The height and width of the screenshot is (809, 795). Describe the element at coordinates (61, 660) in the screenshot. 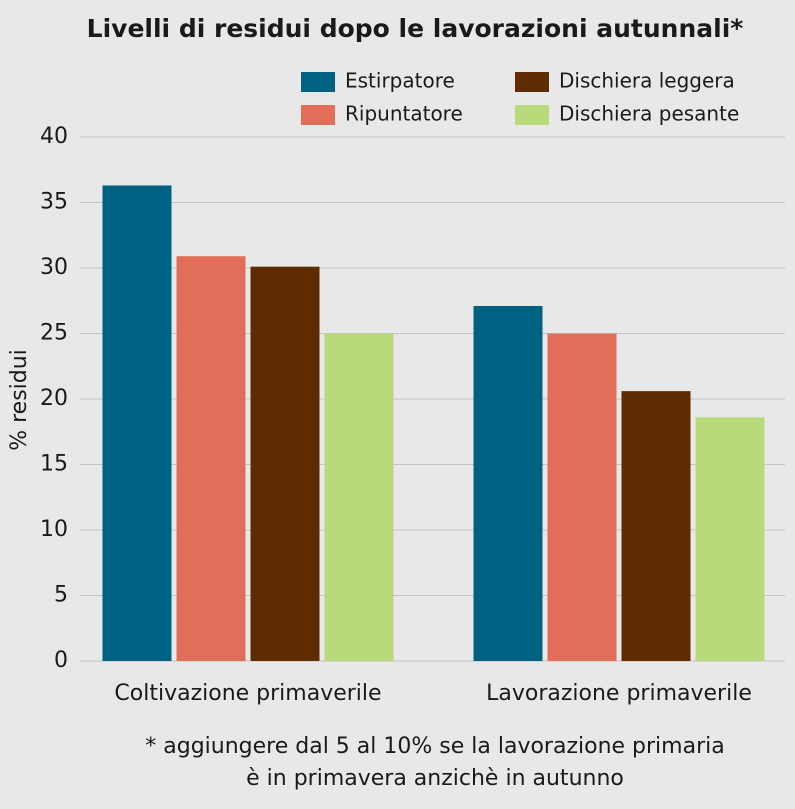

I see `y-tick-label: 0` at that location.